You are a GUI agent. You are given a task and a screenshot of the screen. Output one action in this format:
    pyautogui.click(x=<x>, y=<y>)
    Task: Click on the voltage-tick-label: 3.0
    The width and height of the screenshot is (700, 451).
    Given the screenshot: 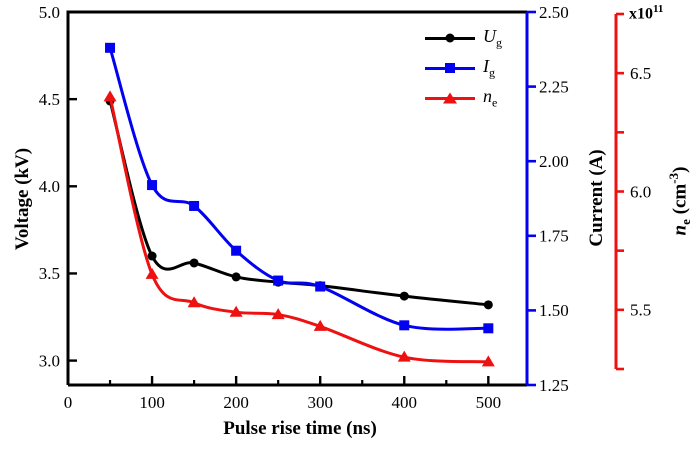 What is the action you would take?
    pyautogui.click(x=49, y=360)
    